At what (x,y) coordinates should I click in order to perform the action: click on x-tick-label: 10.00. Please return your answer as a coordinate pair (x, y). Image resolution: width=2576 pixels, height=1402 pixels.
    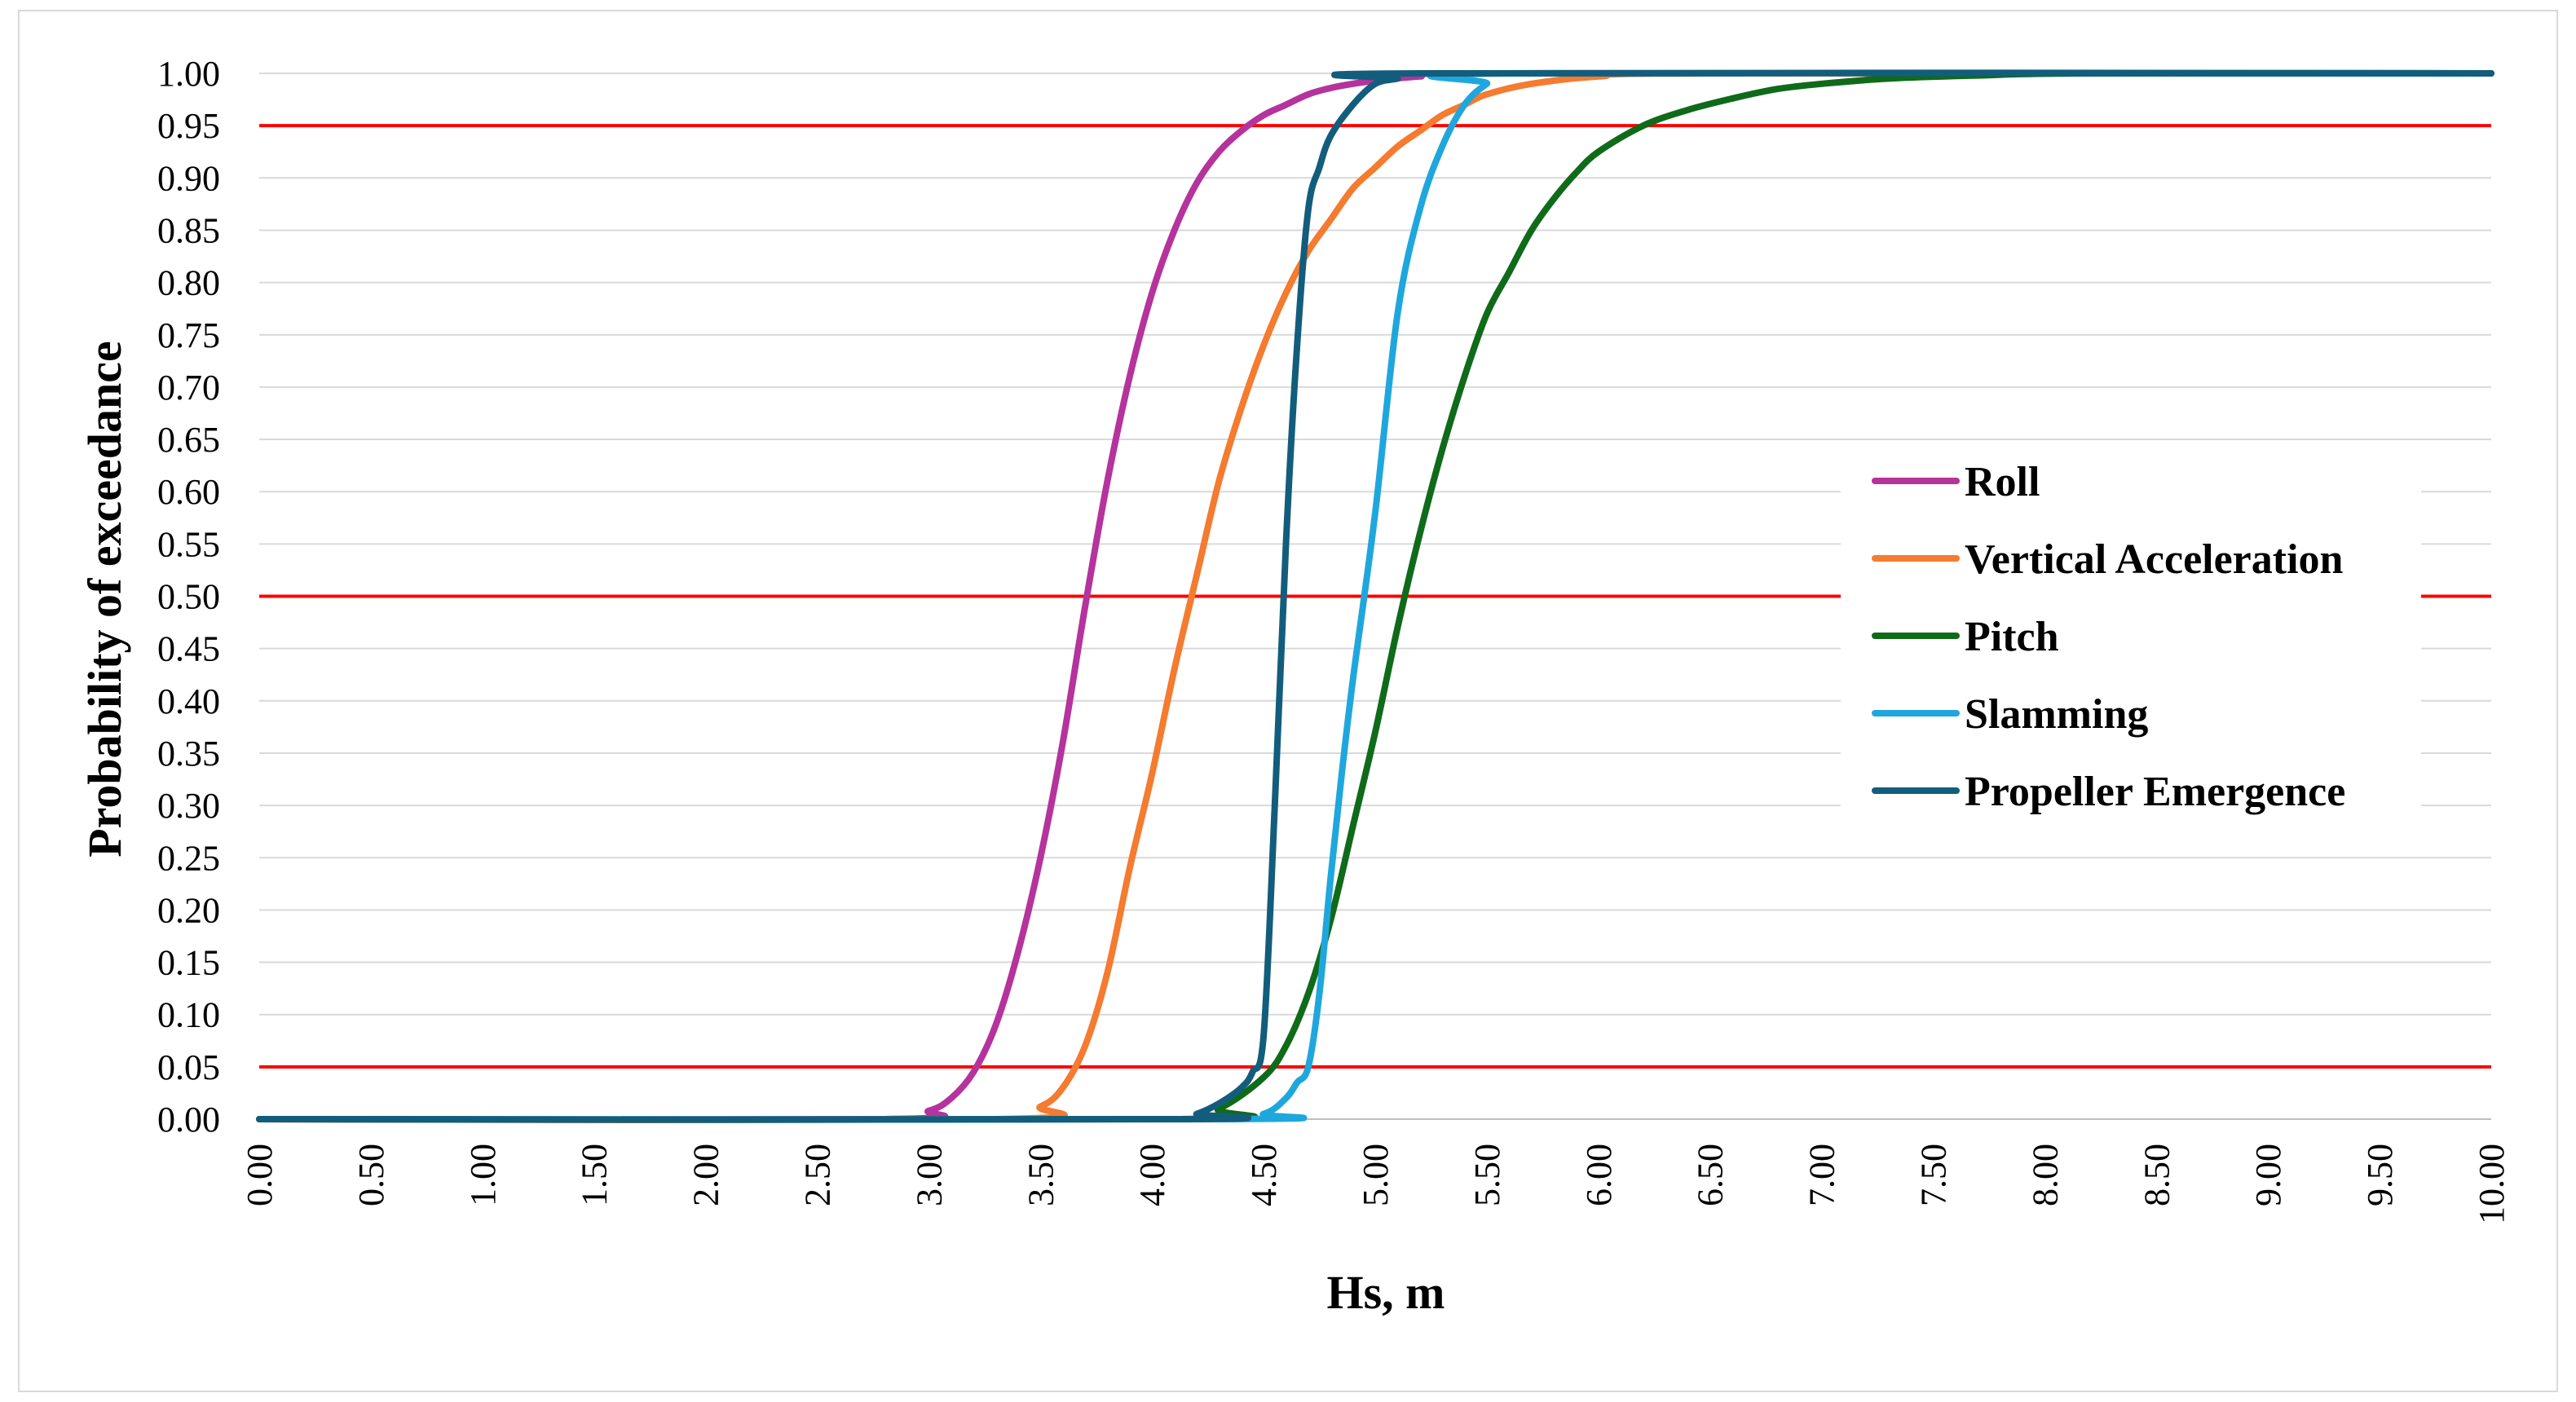
    Looking at the image, I should click on (2492, 1184).